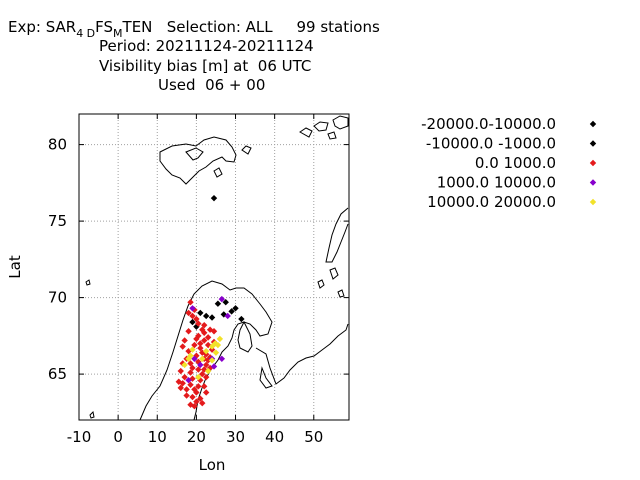 The width and height of the screenshot is (640, 480). I want to click on x-tick-label: 10, so click(157, 437).